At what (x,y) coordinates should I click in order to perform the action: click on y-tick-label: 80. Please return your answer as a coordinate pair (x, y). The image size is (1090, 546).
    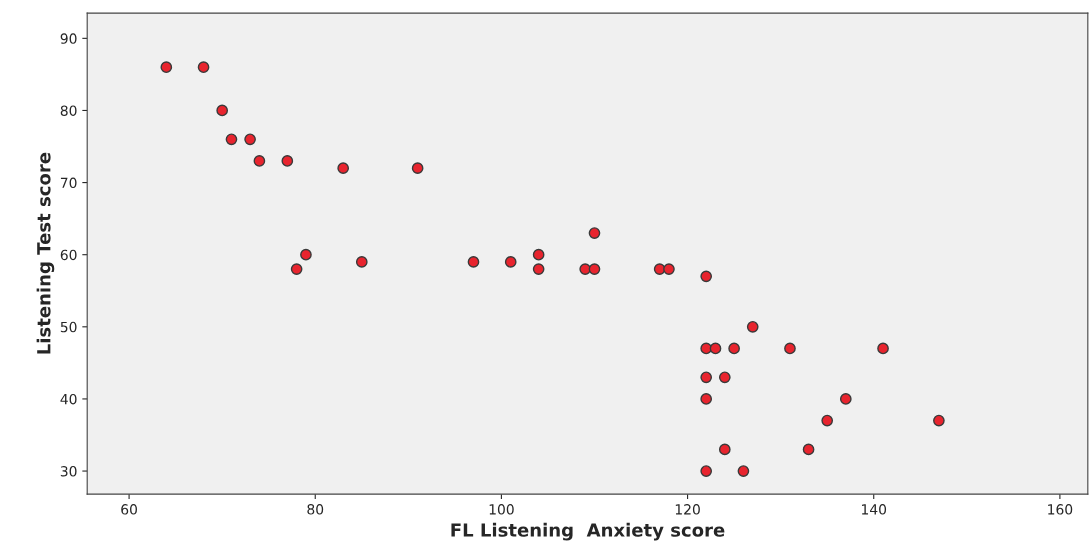
    Looking at the image, I should click on (68, 110).